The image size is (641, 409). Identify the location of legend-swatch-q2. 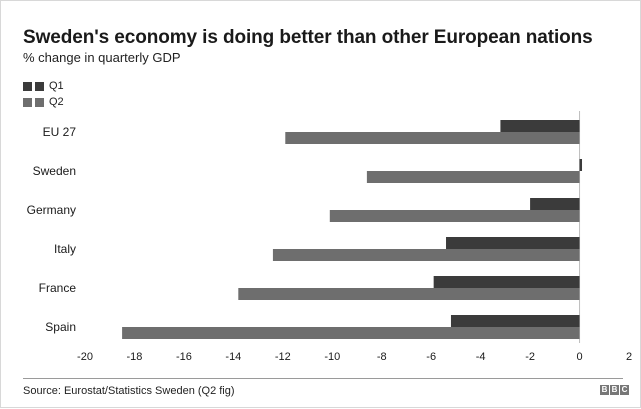
(27, 102).